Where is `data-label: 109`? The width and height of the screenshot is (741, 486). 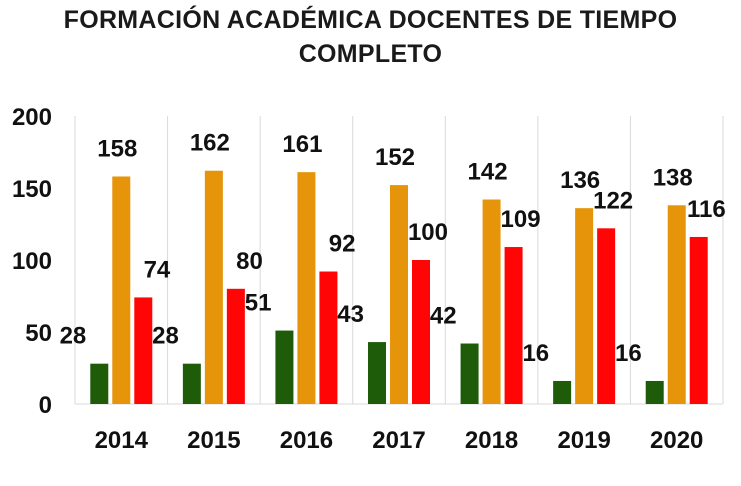 data-label: 109 is located at coordinates (521, 219).